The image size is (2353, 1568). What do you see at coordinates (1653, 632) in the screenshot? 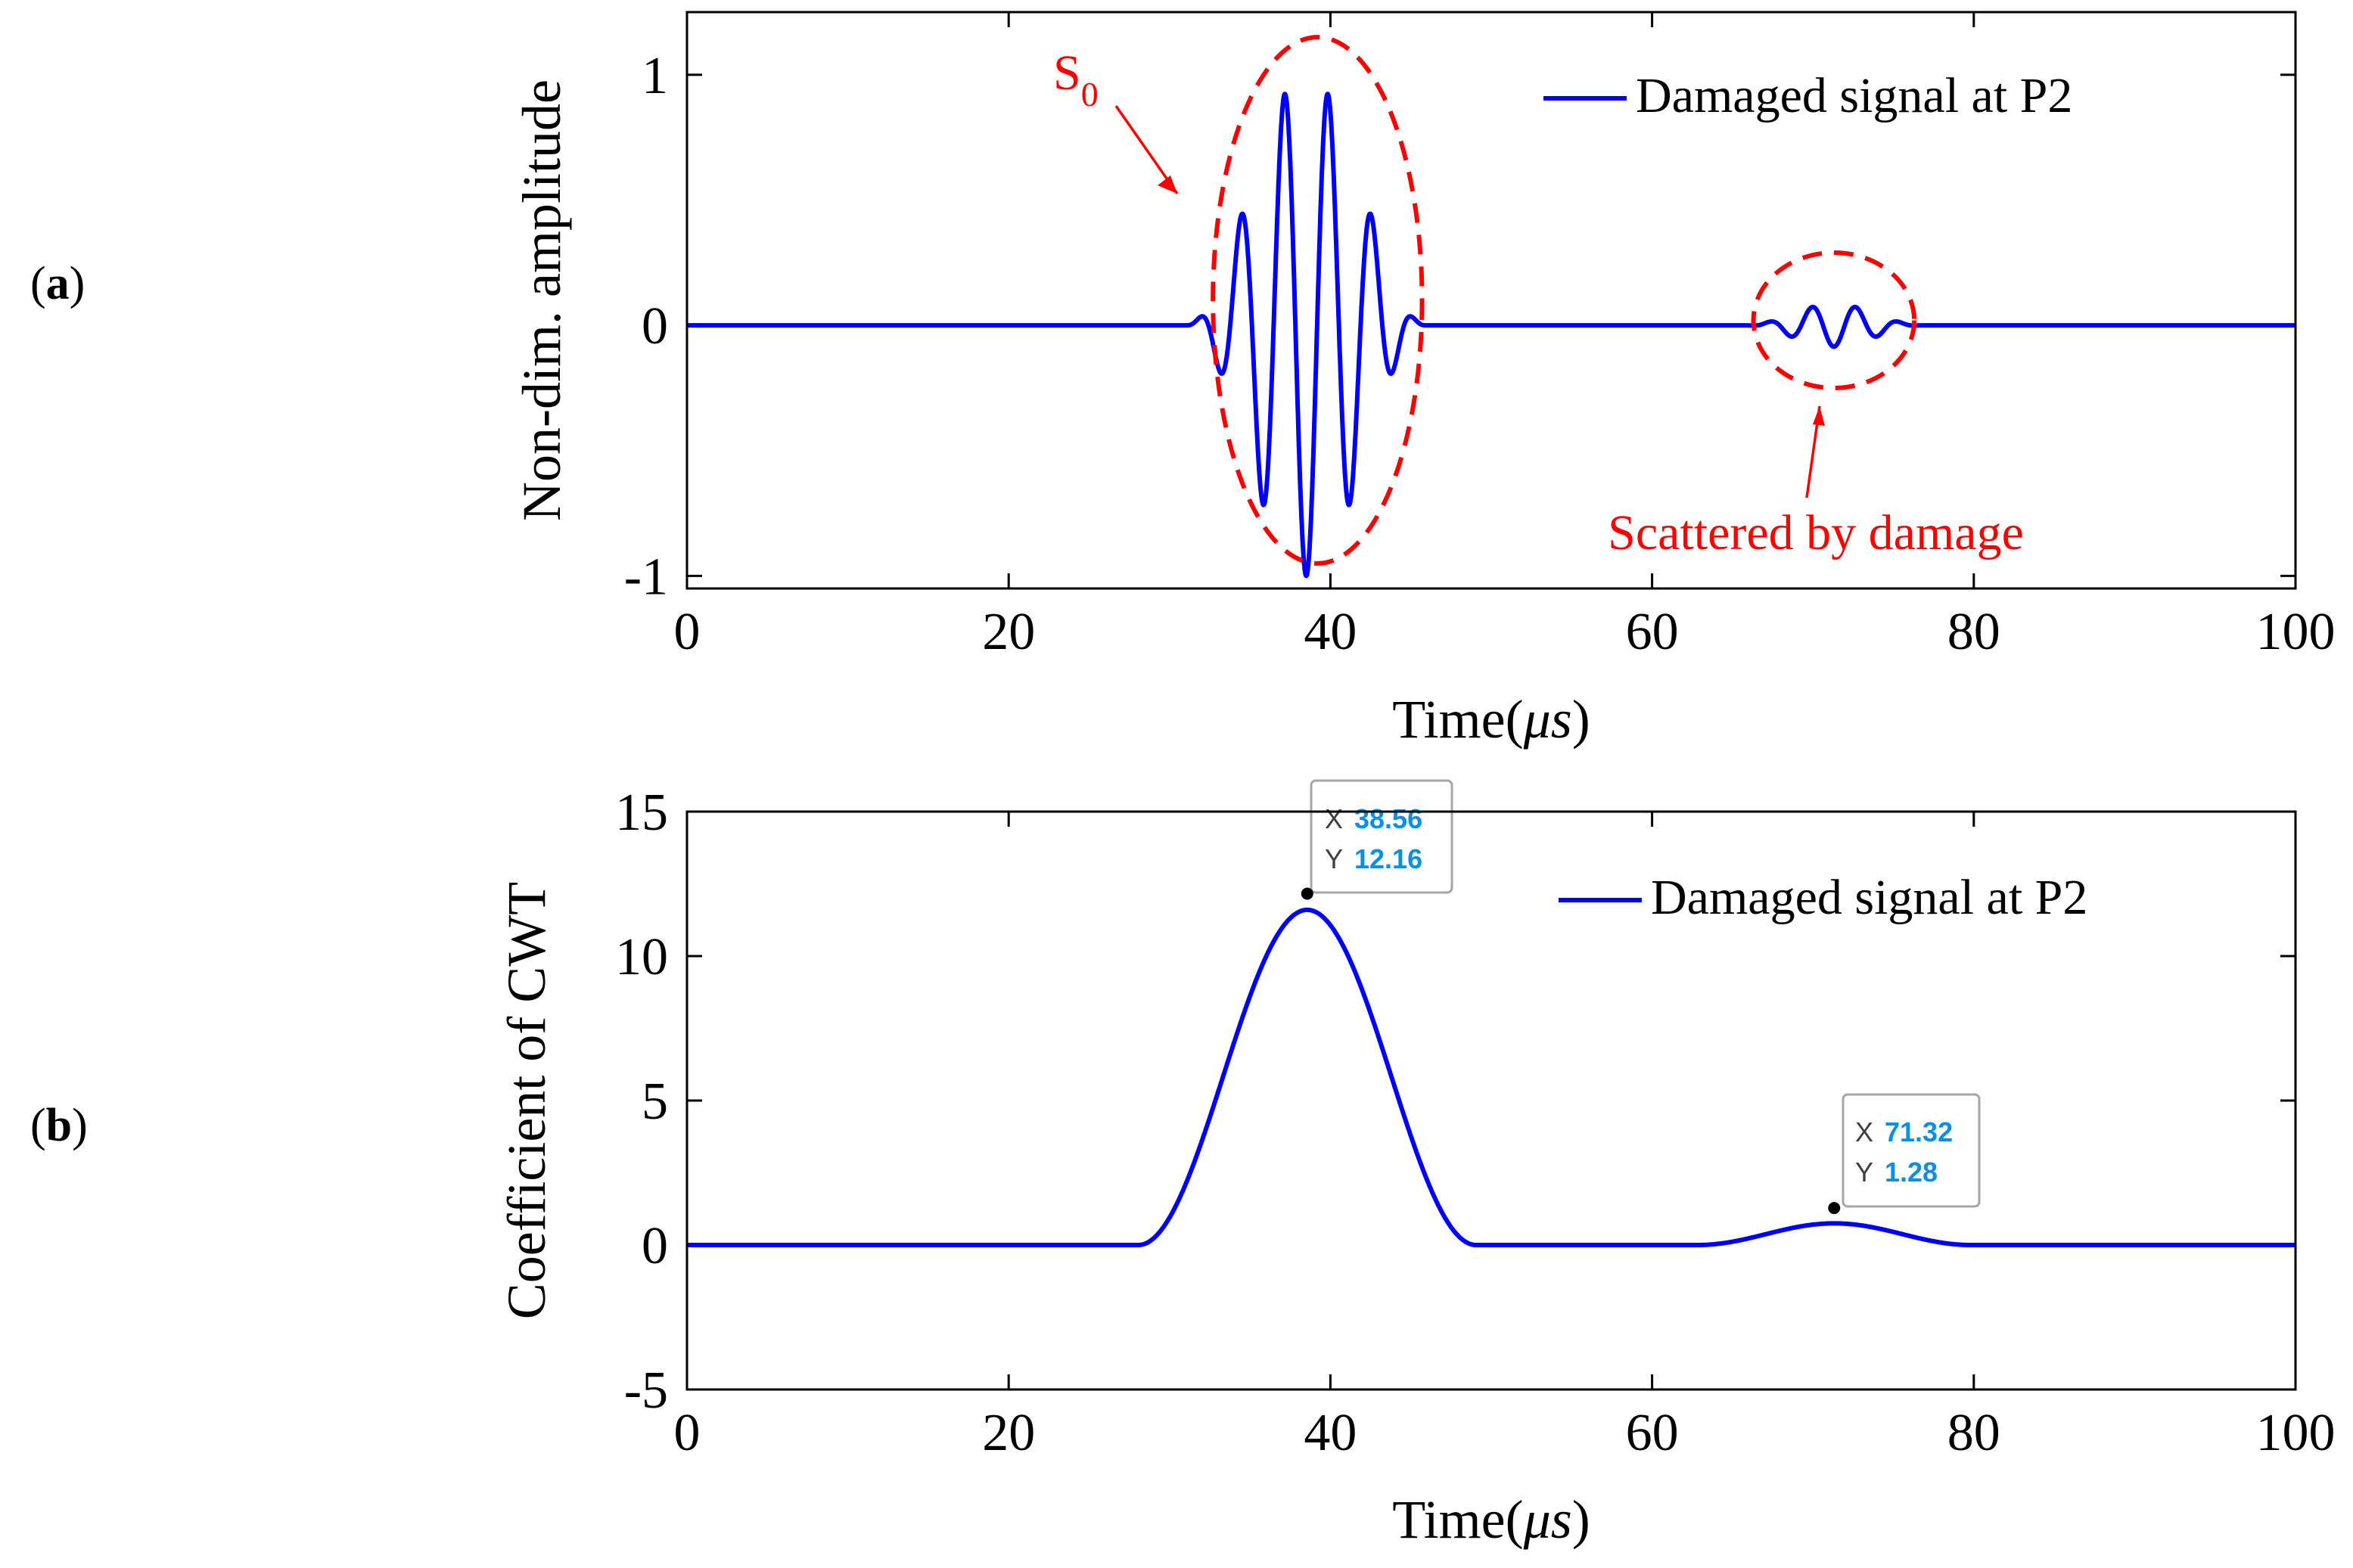
I see `chart-a-xtick-label: 60` at bounding box center [1653, 632].